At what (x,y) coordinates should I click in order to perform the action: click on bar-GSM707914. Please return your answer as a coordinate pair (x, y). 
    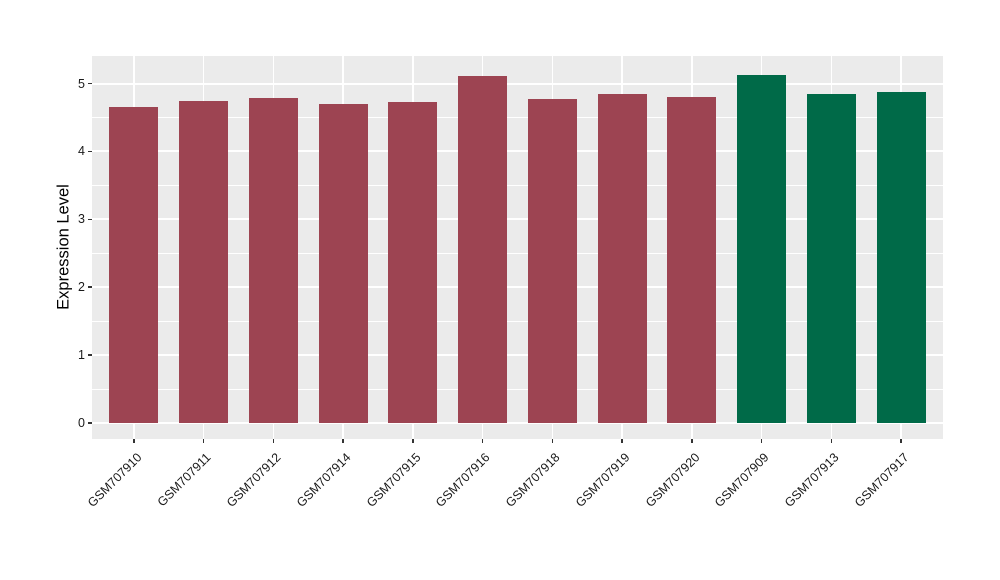
    Looking at the image, I should click on (343, 263).